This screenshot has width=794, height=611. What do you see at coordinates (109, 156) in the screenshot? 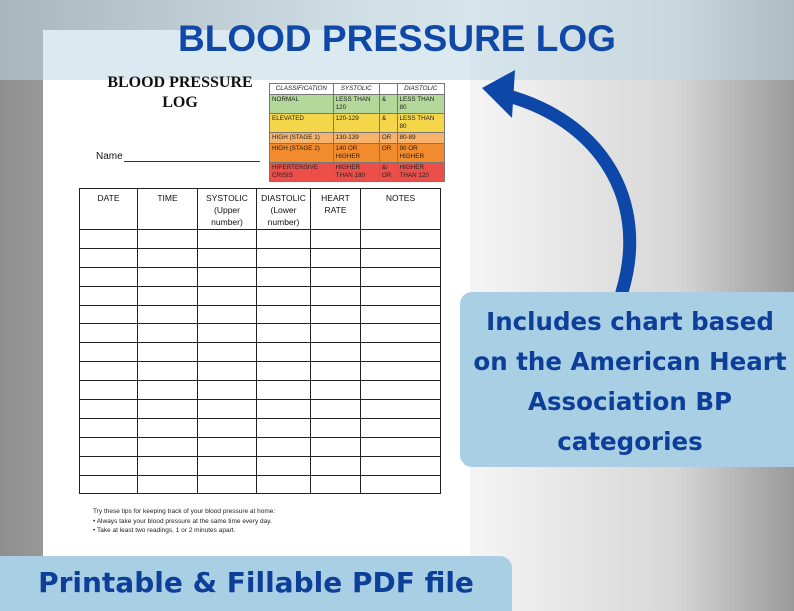
I see `name-label: Name` at bounding box center [109, 156].